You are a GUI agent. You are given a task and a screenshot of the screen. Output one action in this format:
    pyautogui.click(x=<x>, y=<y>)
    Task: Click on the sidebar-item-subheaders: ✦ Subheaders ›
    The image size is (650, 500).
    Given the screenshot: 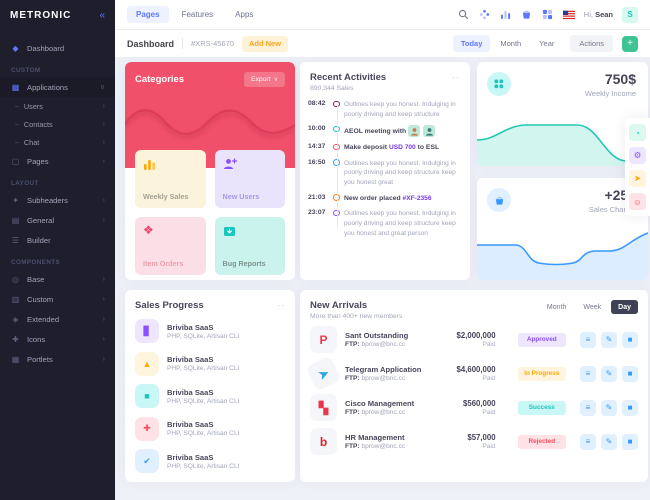 What is the action you would take?
    pyautogui.click(x=57, y=200)
    